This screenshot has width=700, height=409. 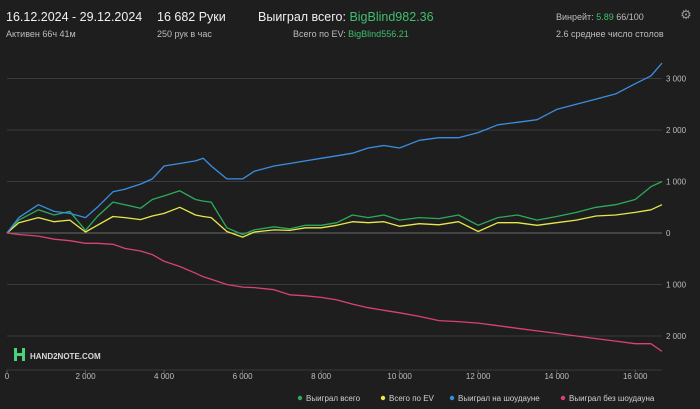 What do you see at coordinates (333, 398) in the screenshot?
I see `legend-label: Выиграл всего` at bounding box center [333, 398].